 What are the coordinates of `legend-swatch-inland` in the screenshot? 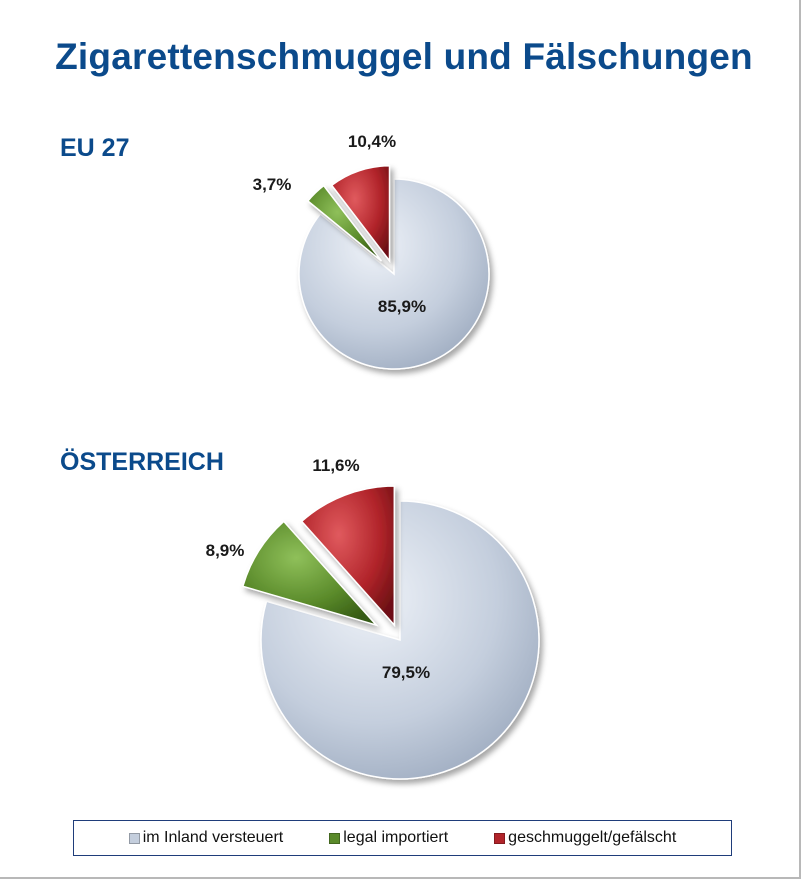 It's located at (134, 838).